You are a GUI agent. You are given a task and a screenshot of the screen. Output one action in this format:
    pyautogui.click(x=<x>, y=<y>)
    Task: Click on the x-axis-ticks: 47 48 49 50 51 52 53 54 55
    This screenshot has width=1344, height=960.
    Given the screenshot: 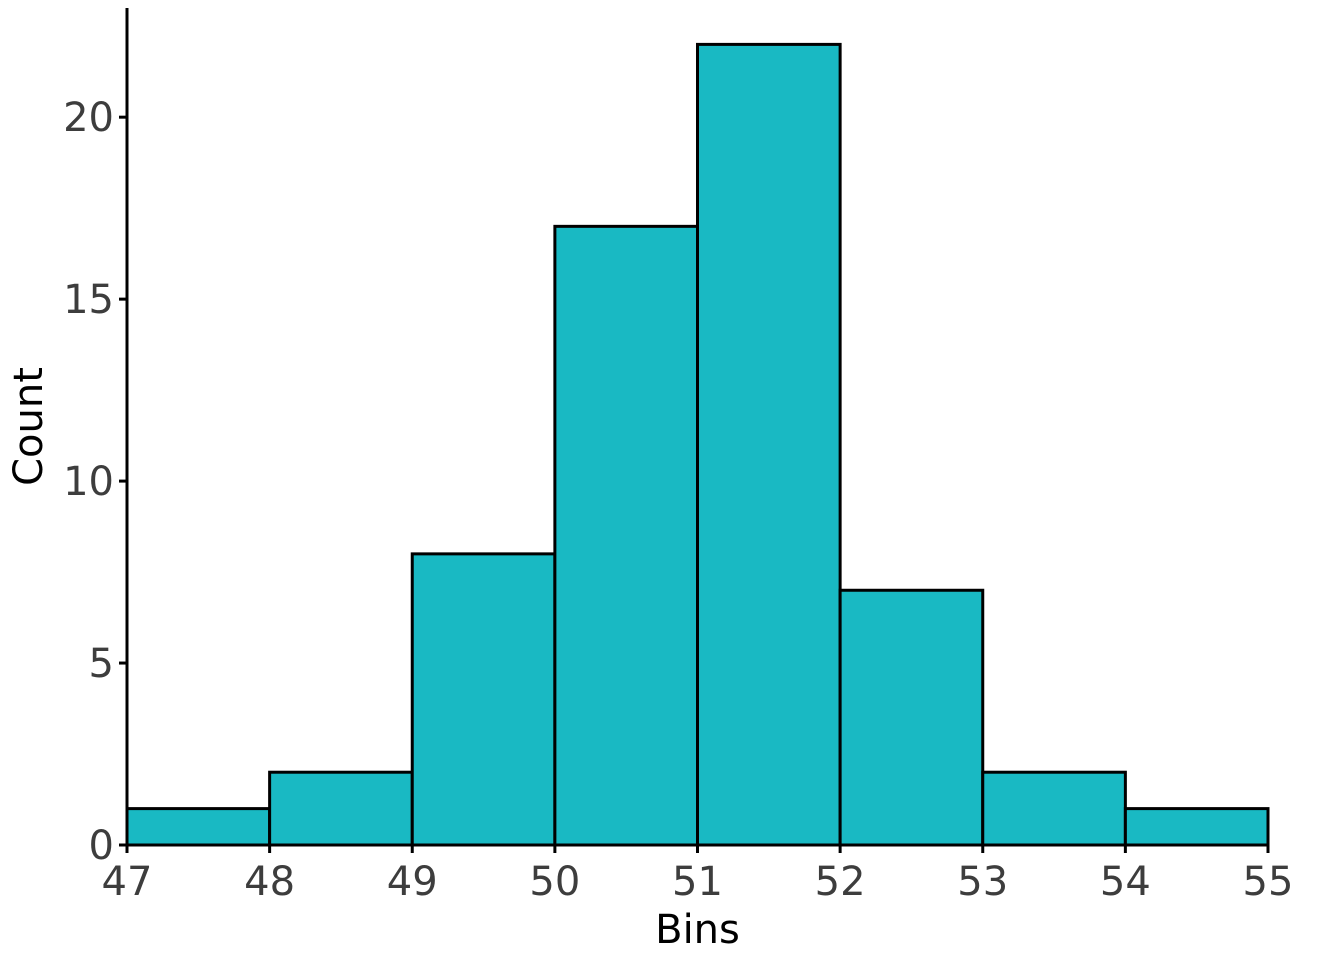 What is the action you would take?
    pyautogui.click(x=698, y=875)
    